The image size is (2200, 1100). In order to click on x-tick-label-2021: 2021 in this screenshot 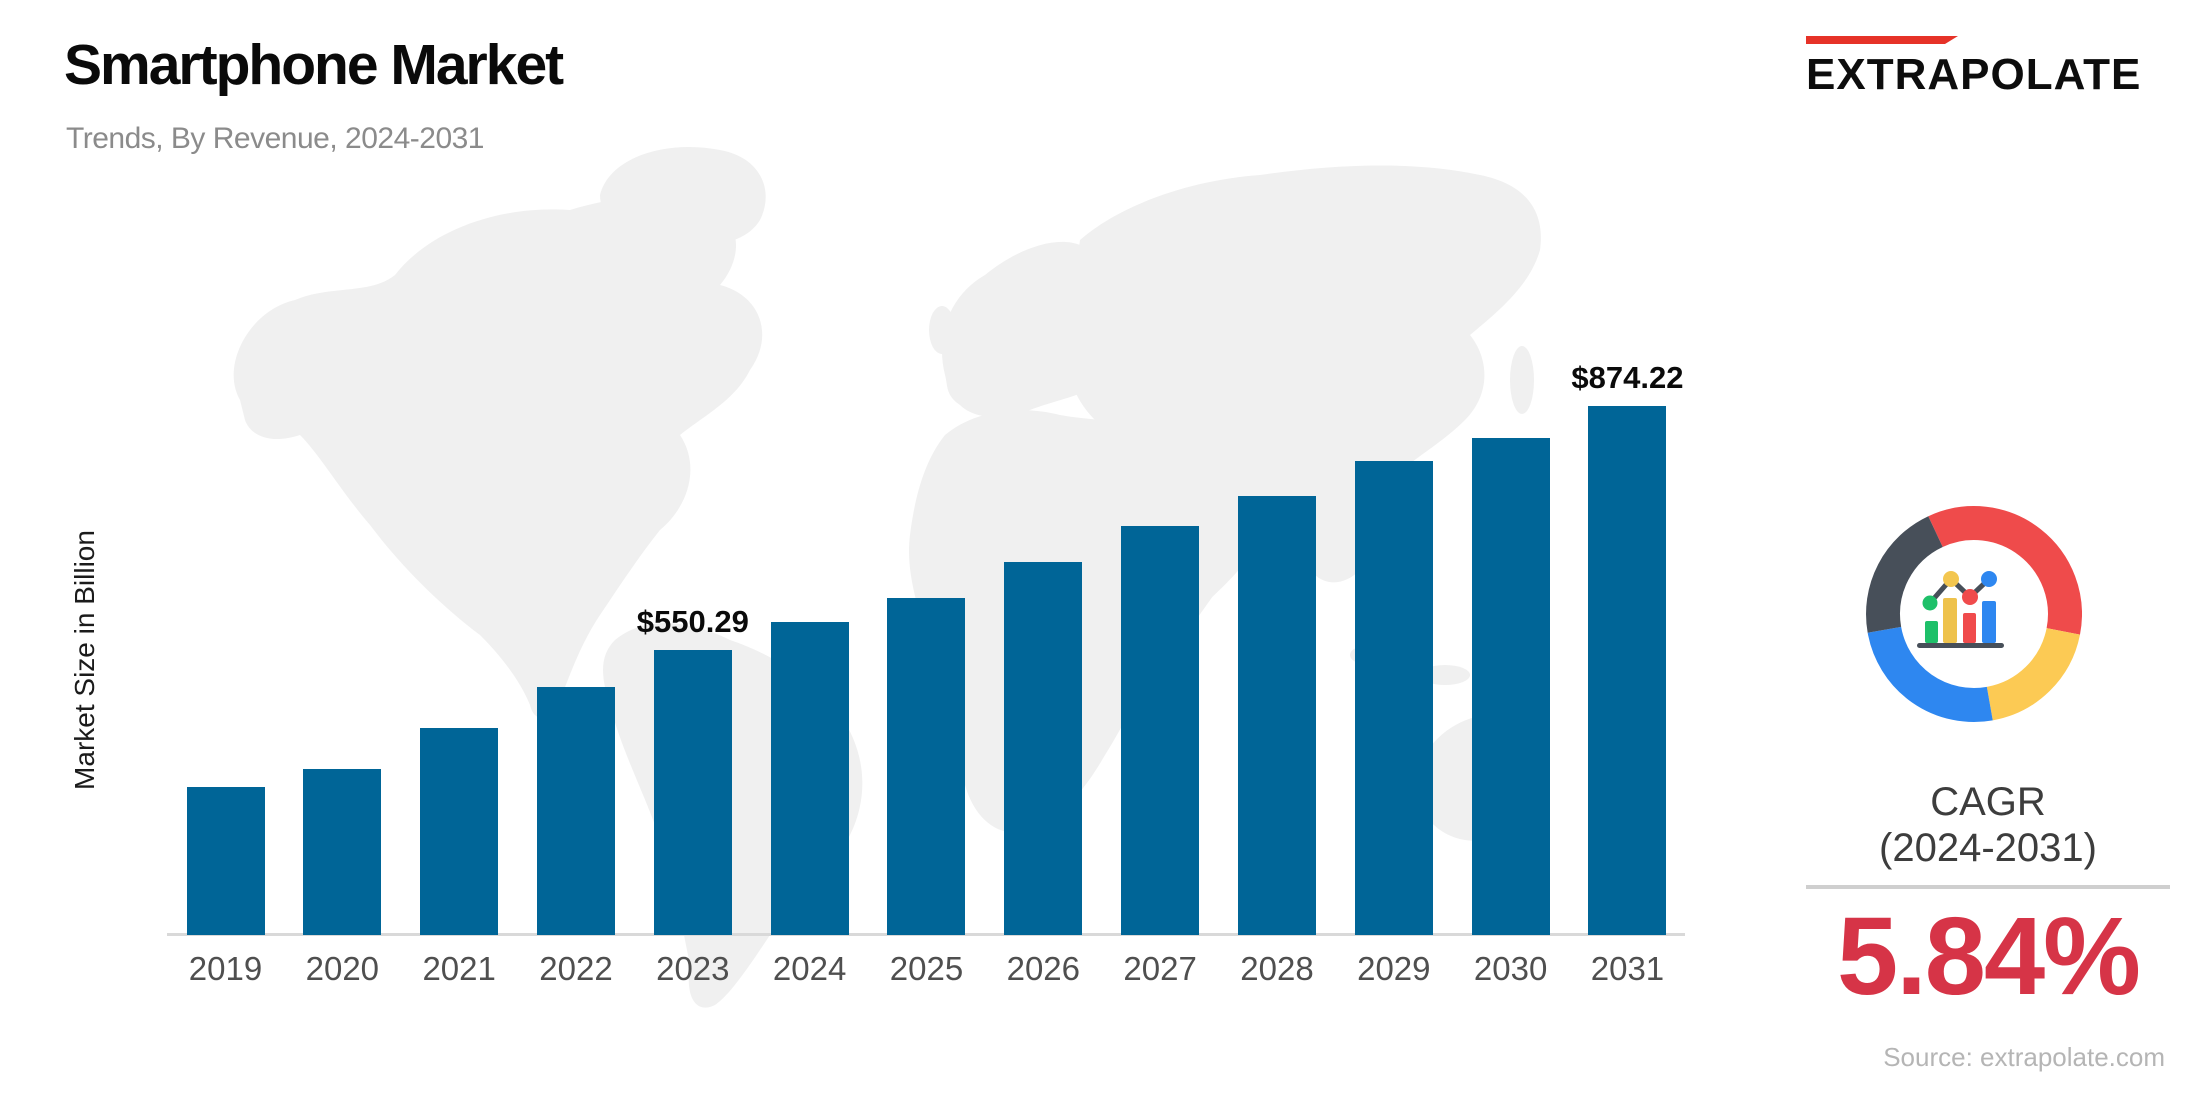, I will do `click(459, 968)`.